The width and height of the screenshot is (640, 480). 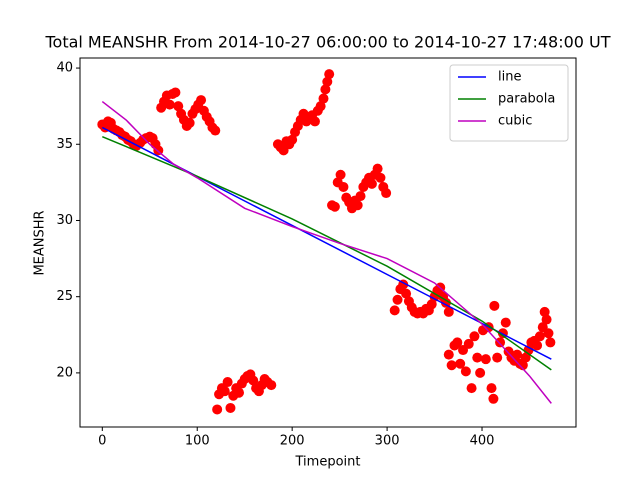 I want to click on legend-box, so click(x=509, y=103).